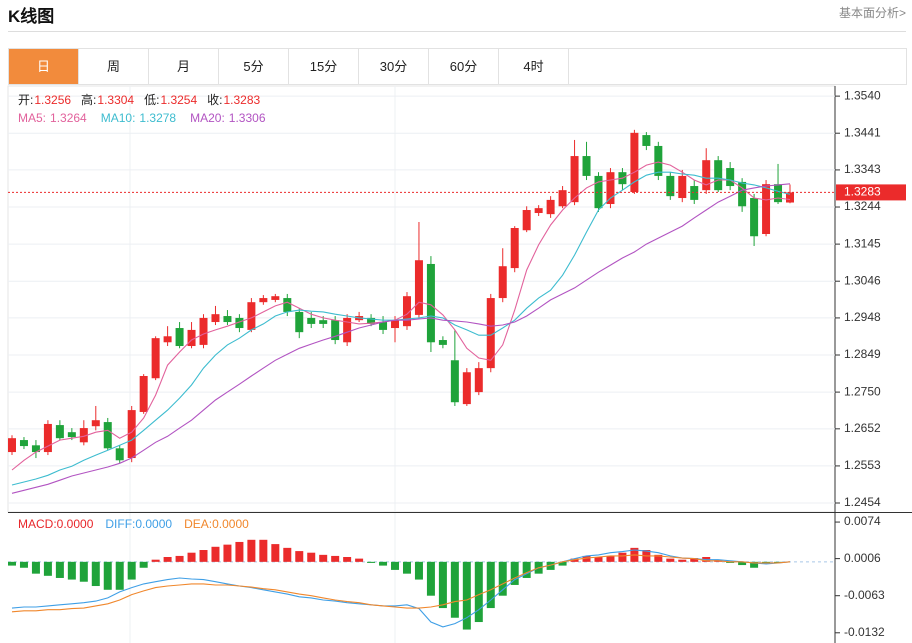 The image size is (912, 643). I want to click on tab: 5分, so click(254, 66).